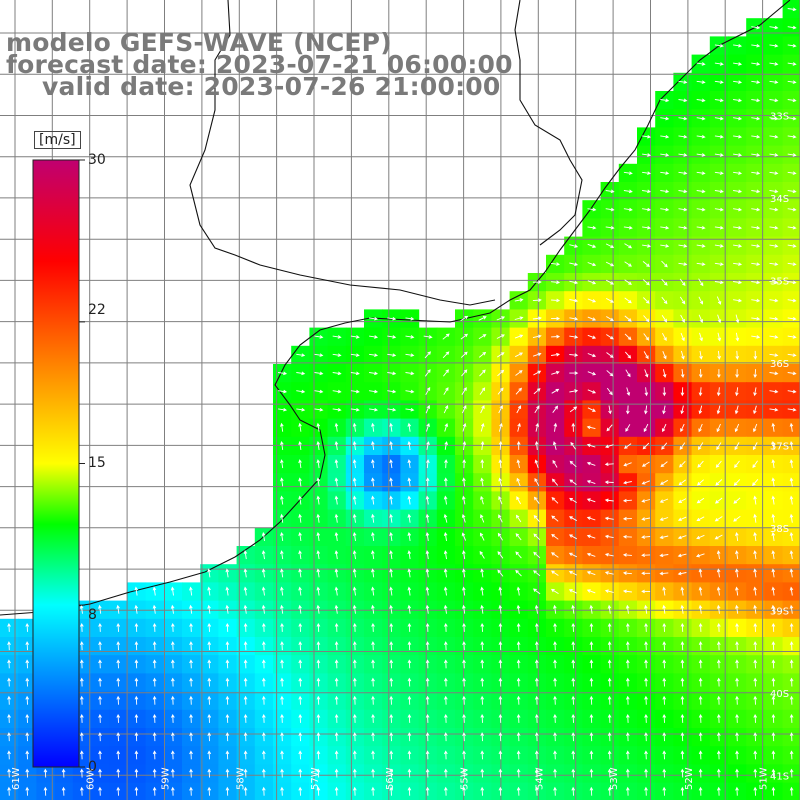  Describe the element at coordinates (315, 778) in the screenshot. I see `lon-label: 57W` at that location.